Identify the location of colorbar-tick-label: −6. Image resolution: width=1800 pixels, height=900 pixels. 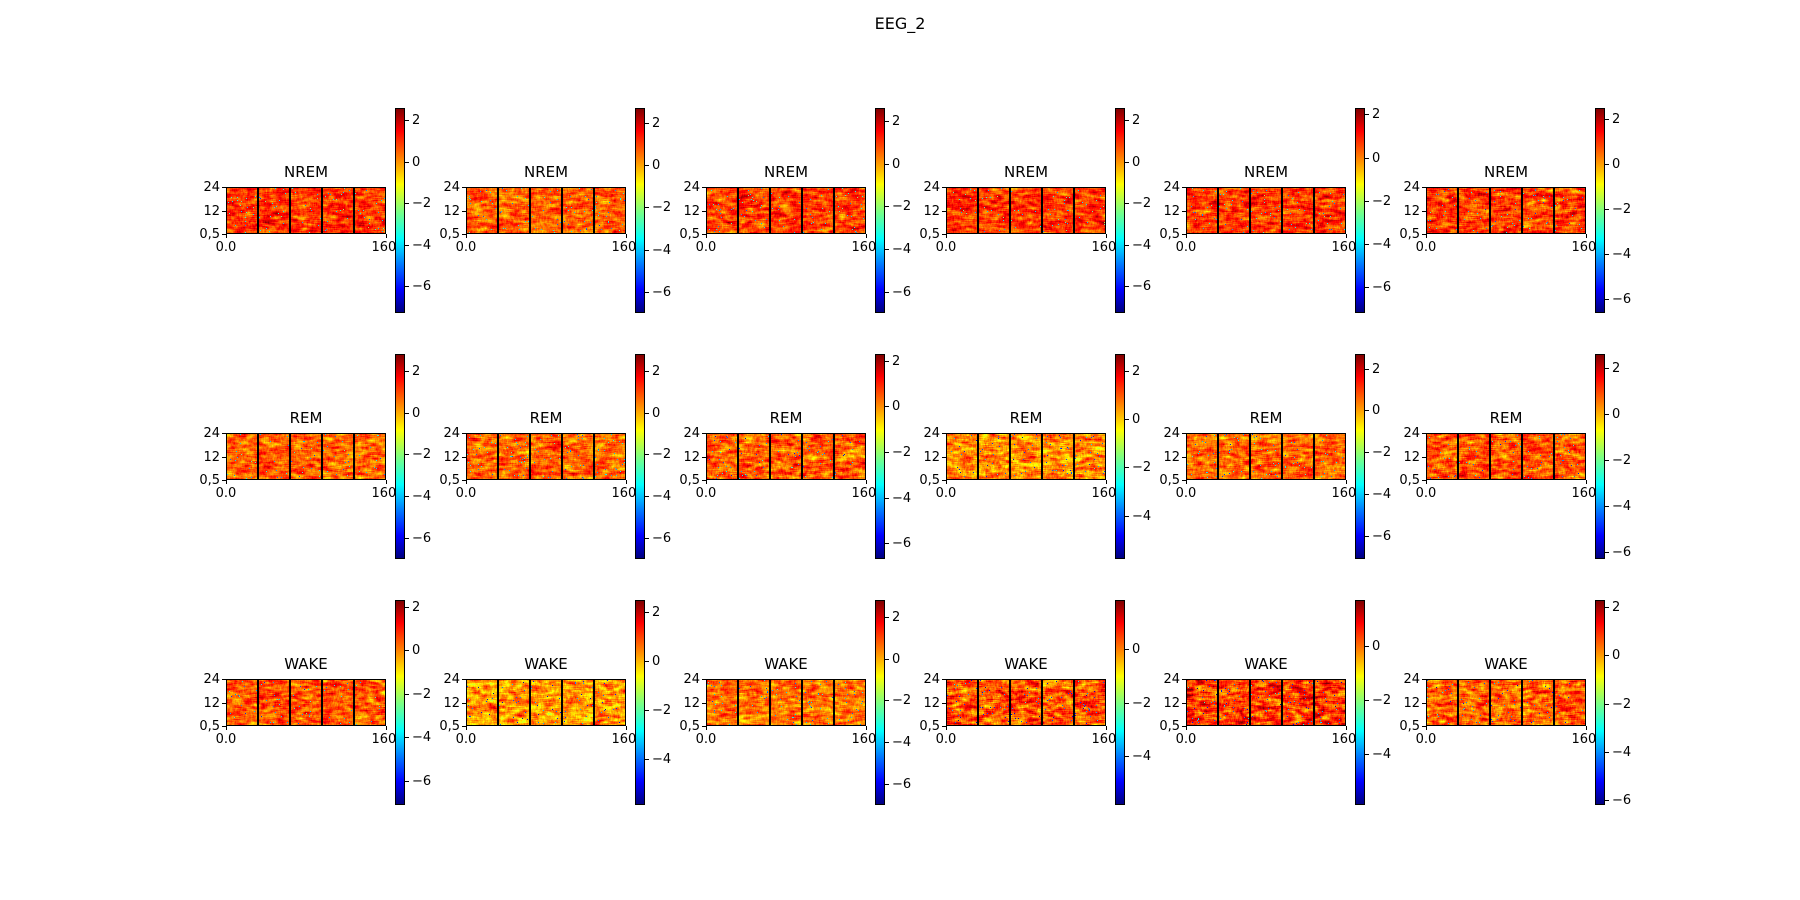
(1382, 288).